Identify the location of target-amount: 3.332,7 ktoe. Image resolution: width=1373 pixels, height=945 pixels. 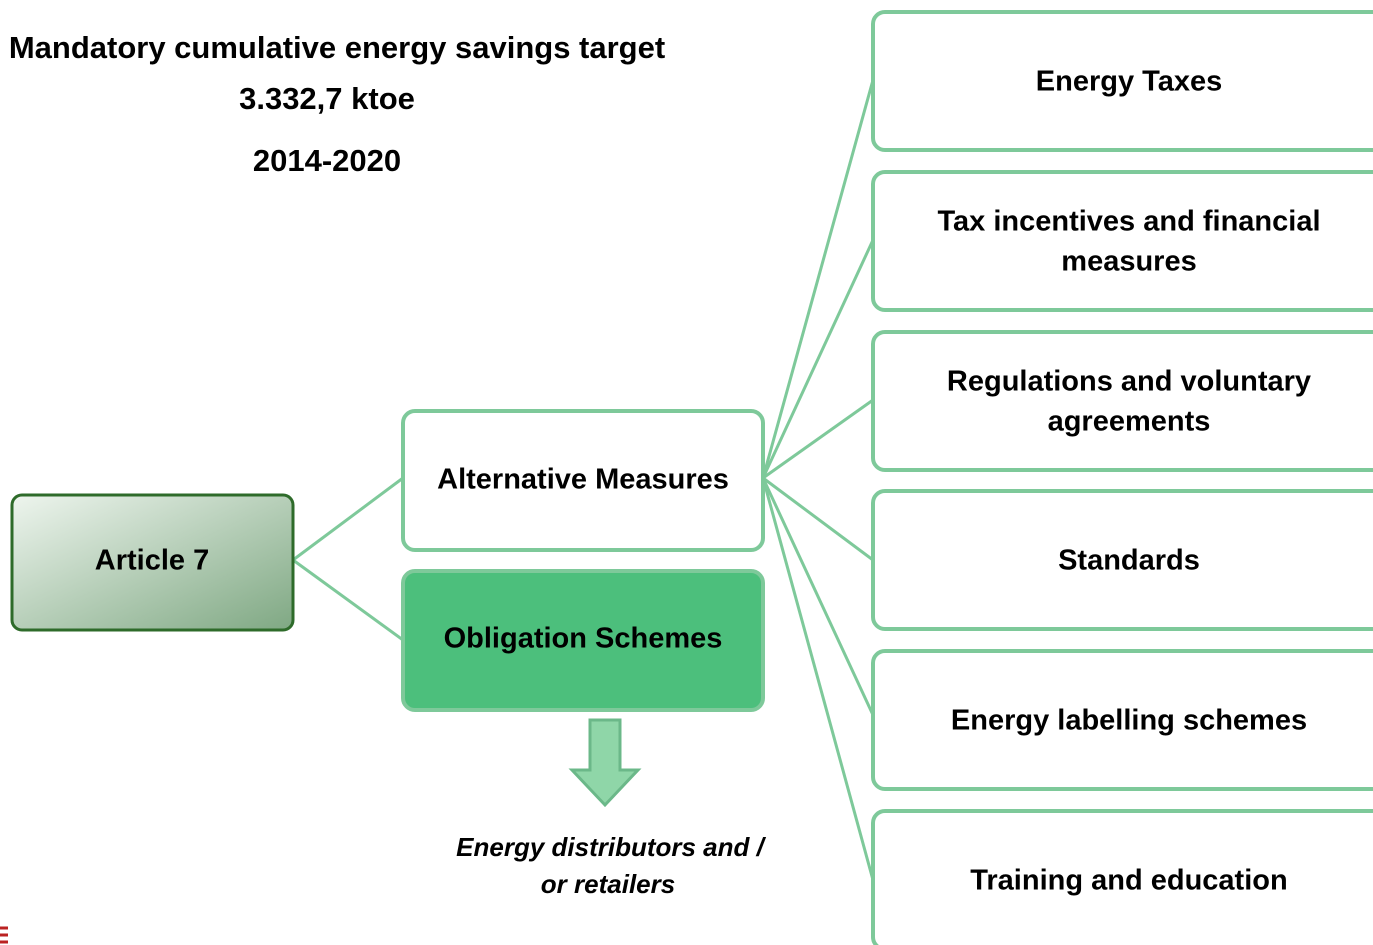
(327, 98).